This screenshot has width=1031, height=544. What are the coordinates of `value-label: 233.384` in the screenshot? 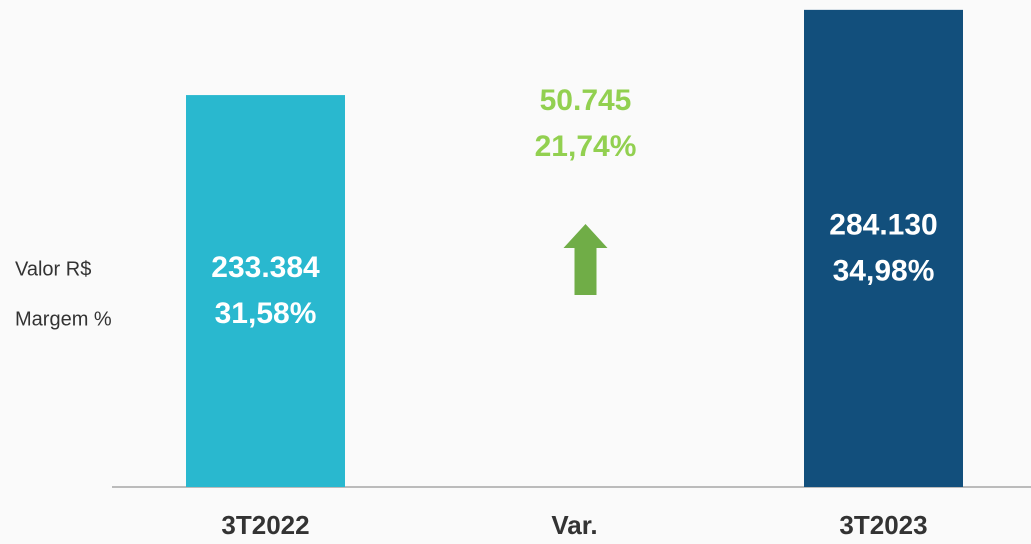 It's located at (265, 267).